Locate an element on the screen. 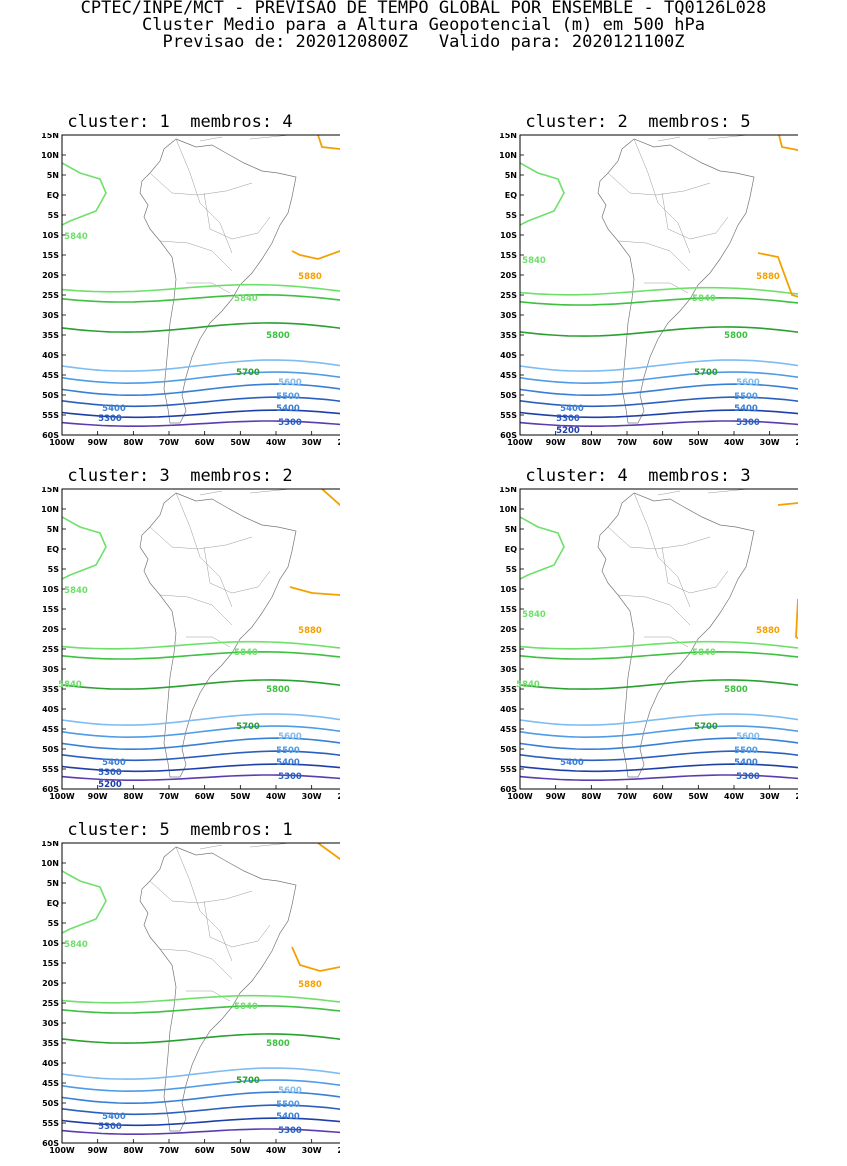 The image size is (847, 1166). lon-tick-label: 60W is located at coordinates (205, 1150).